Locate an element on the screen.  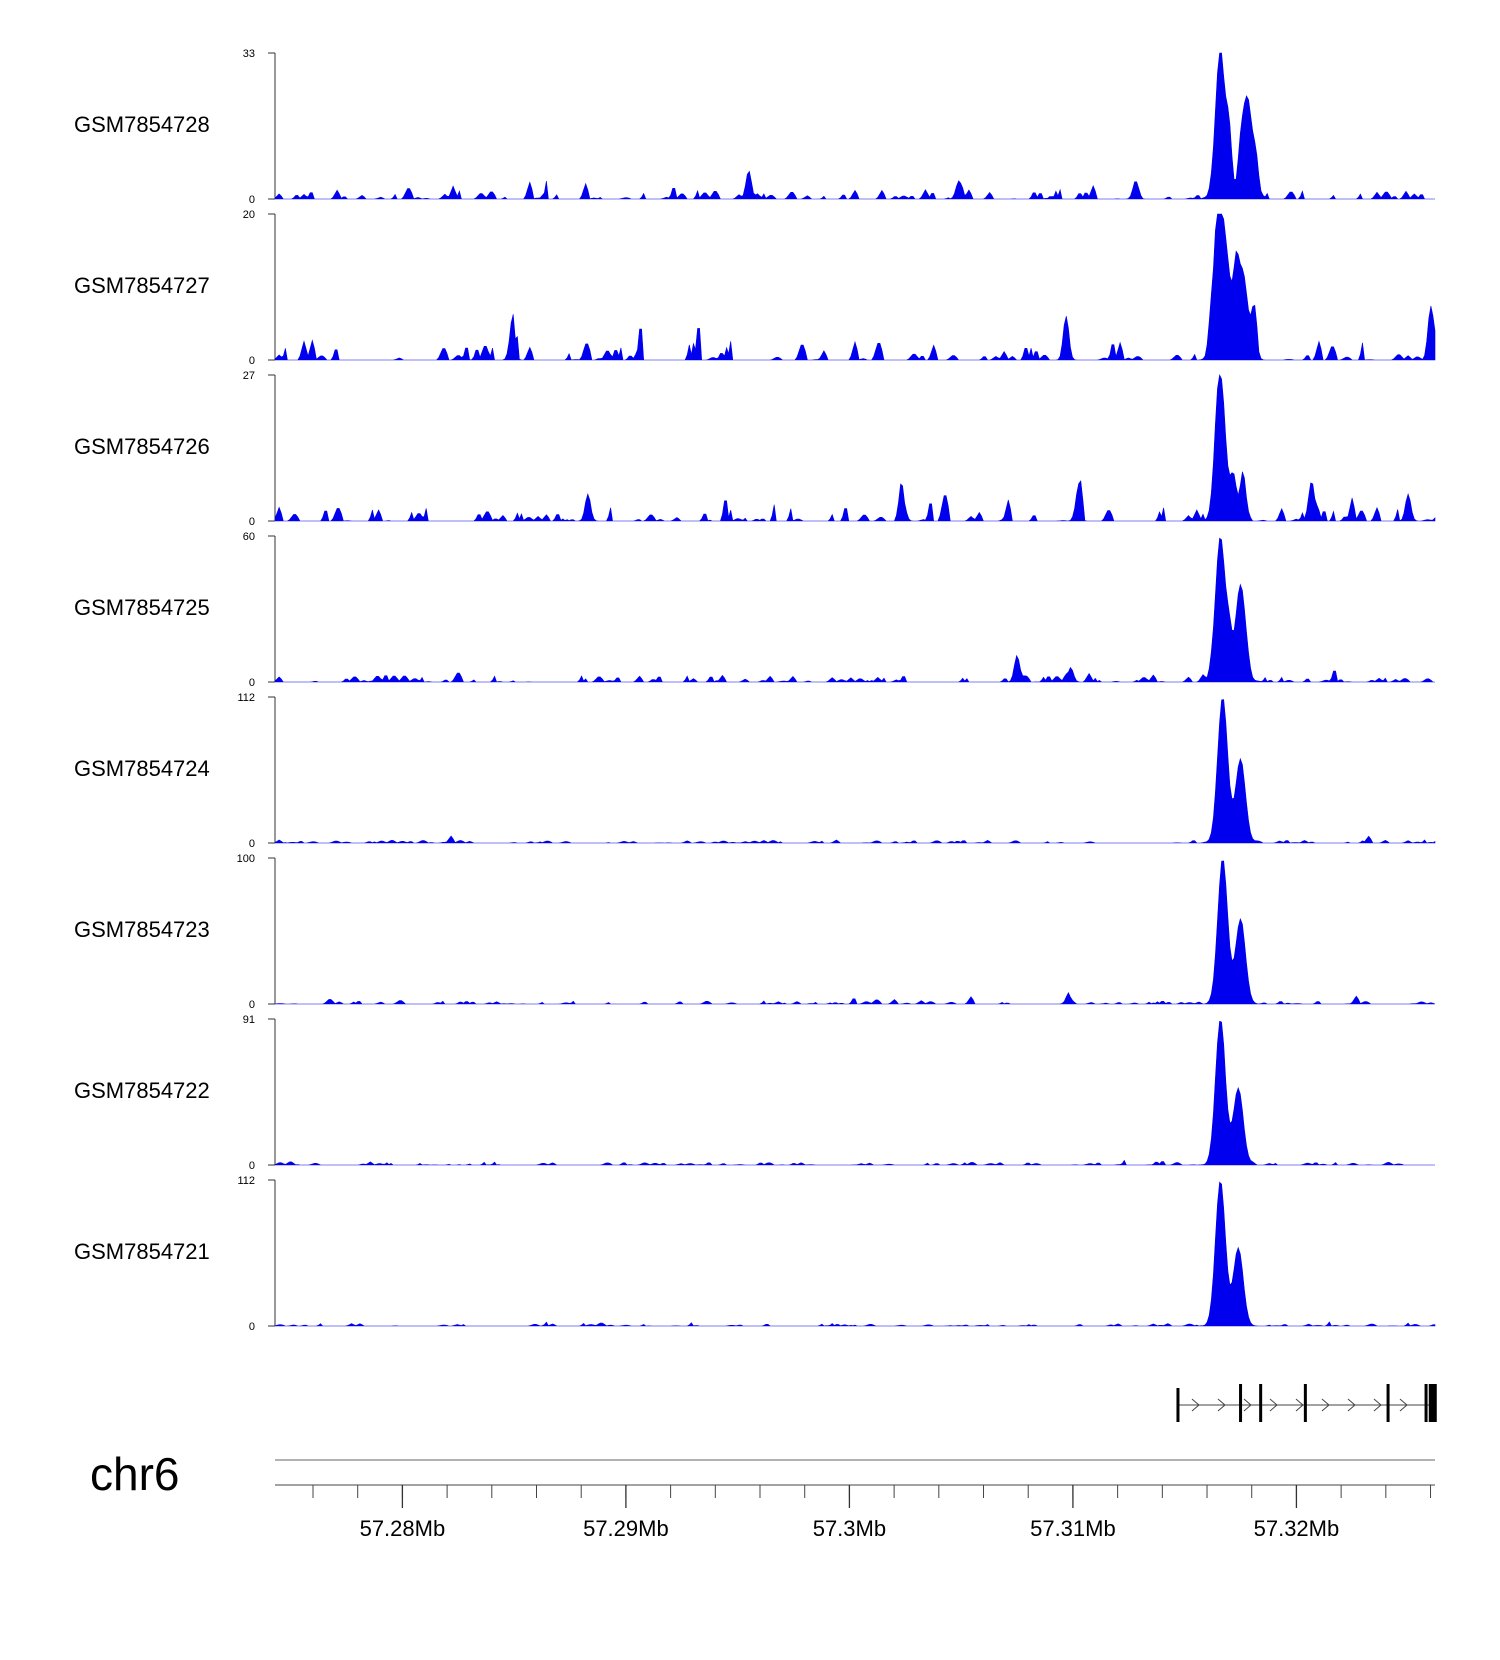
signal-area-GSM7854722 is located at coordinates (854, 1093).